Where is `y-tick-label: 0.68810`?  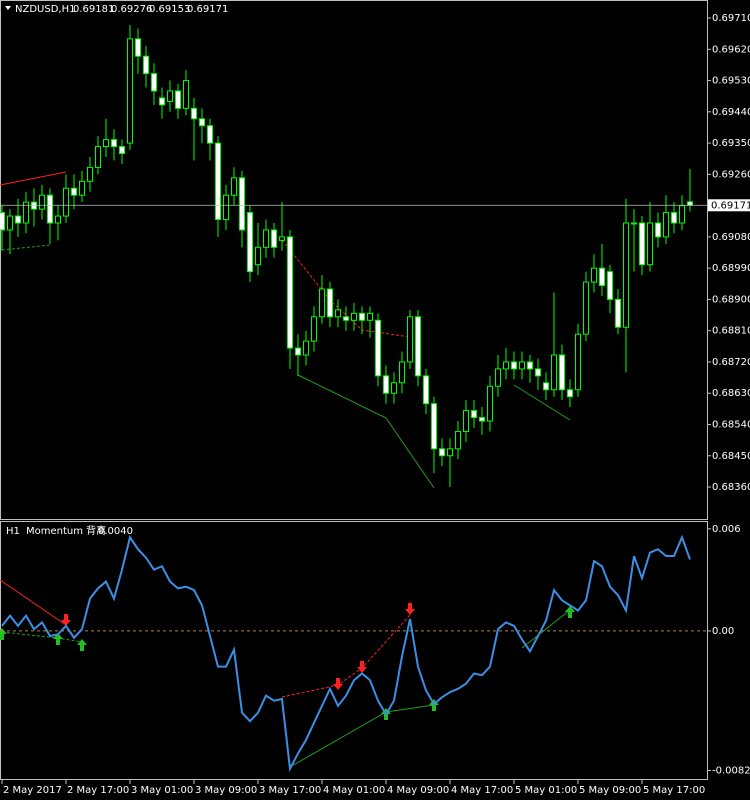
y-tick-label: 0.68810 is located at coordinates (731, 331).